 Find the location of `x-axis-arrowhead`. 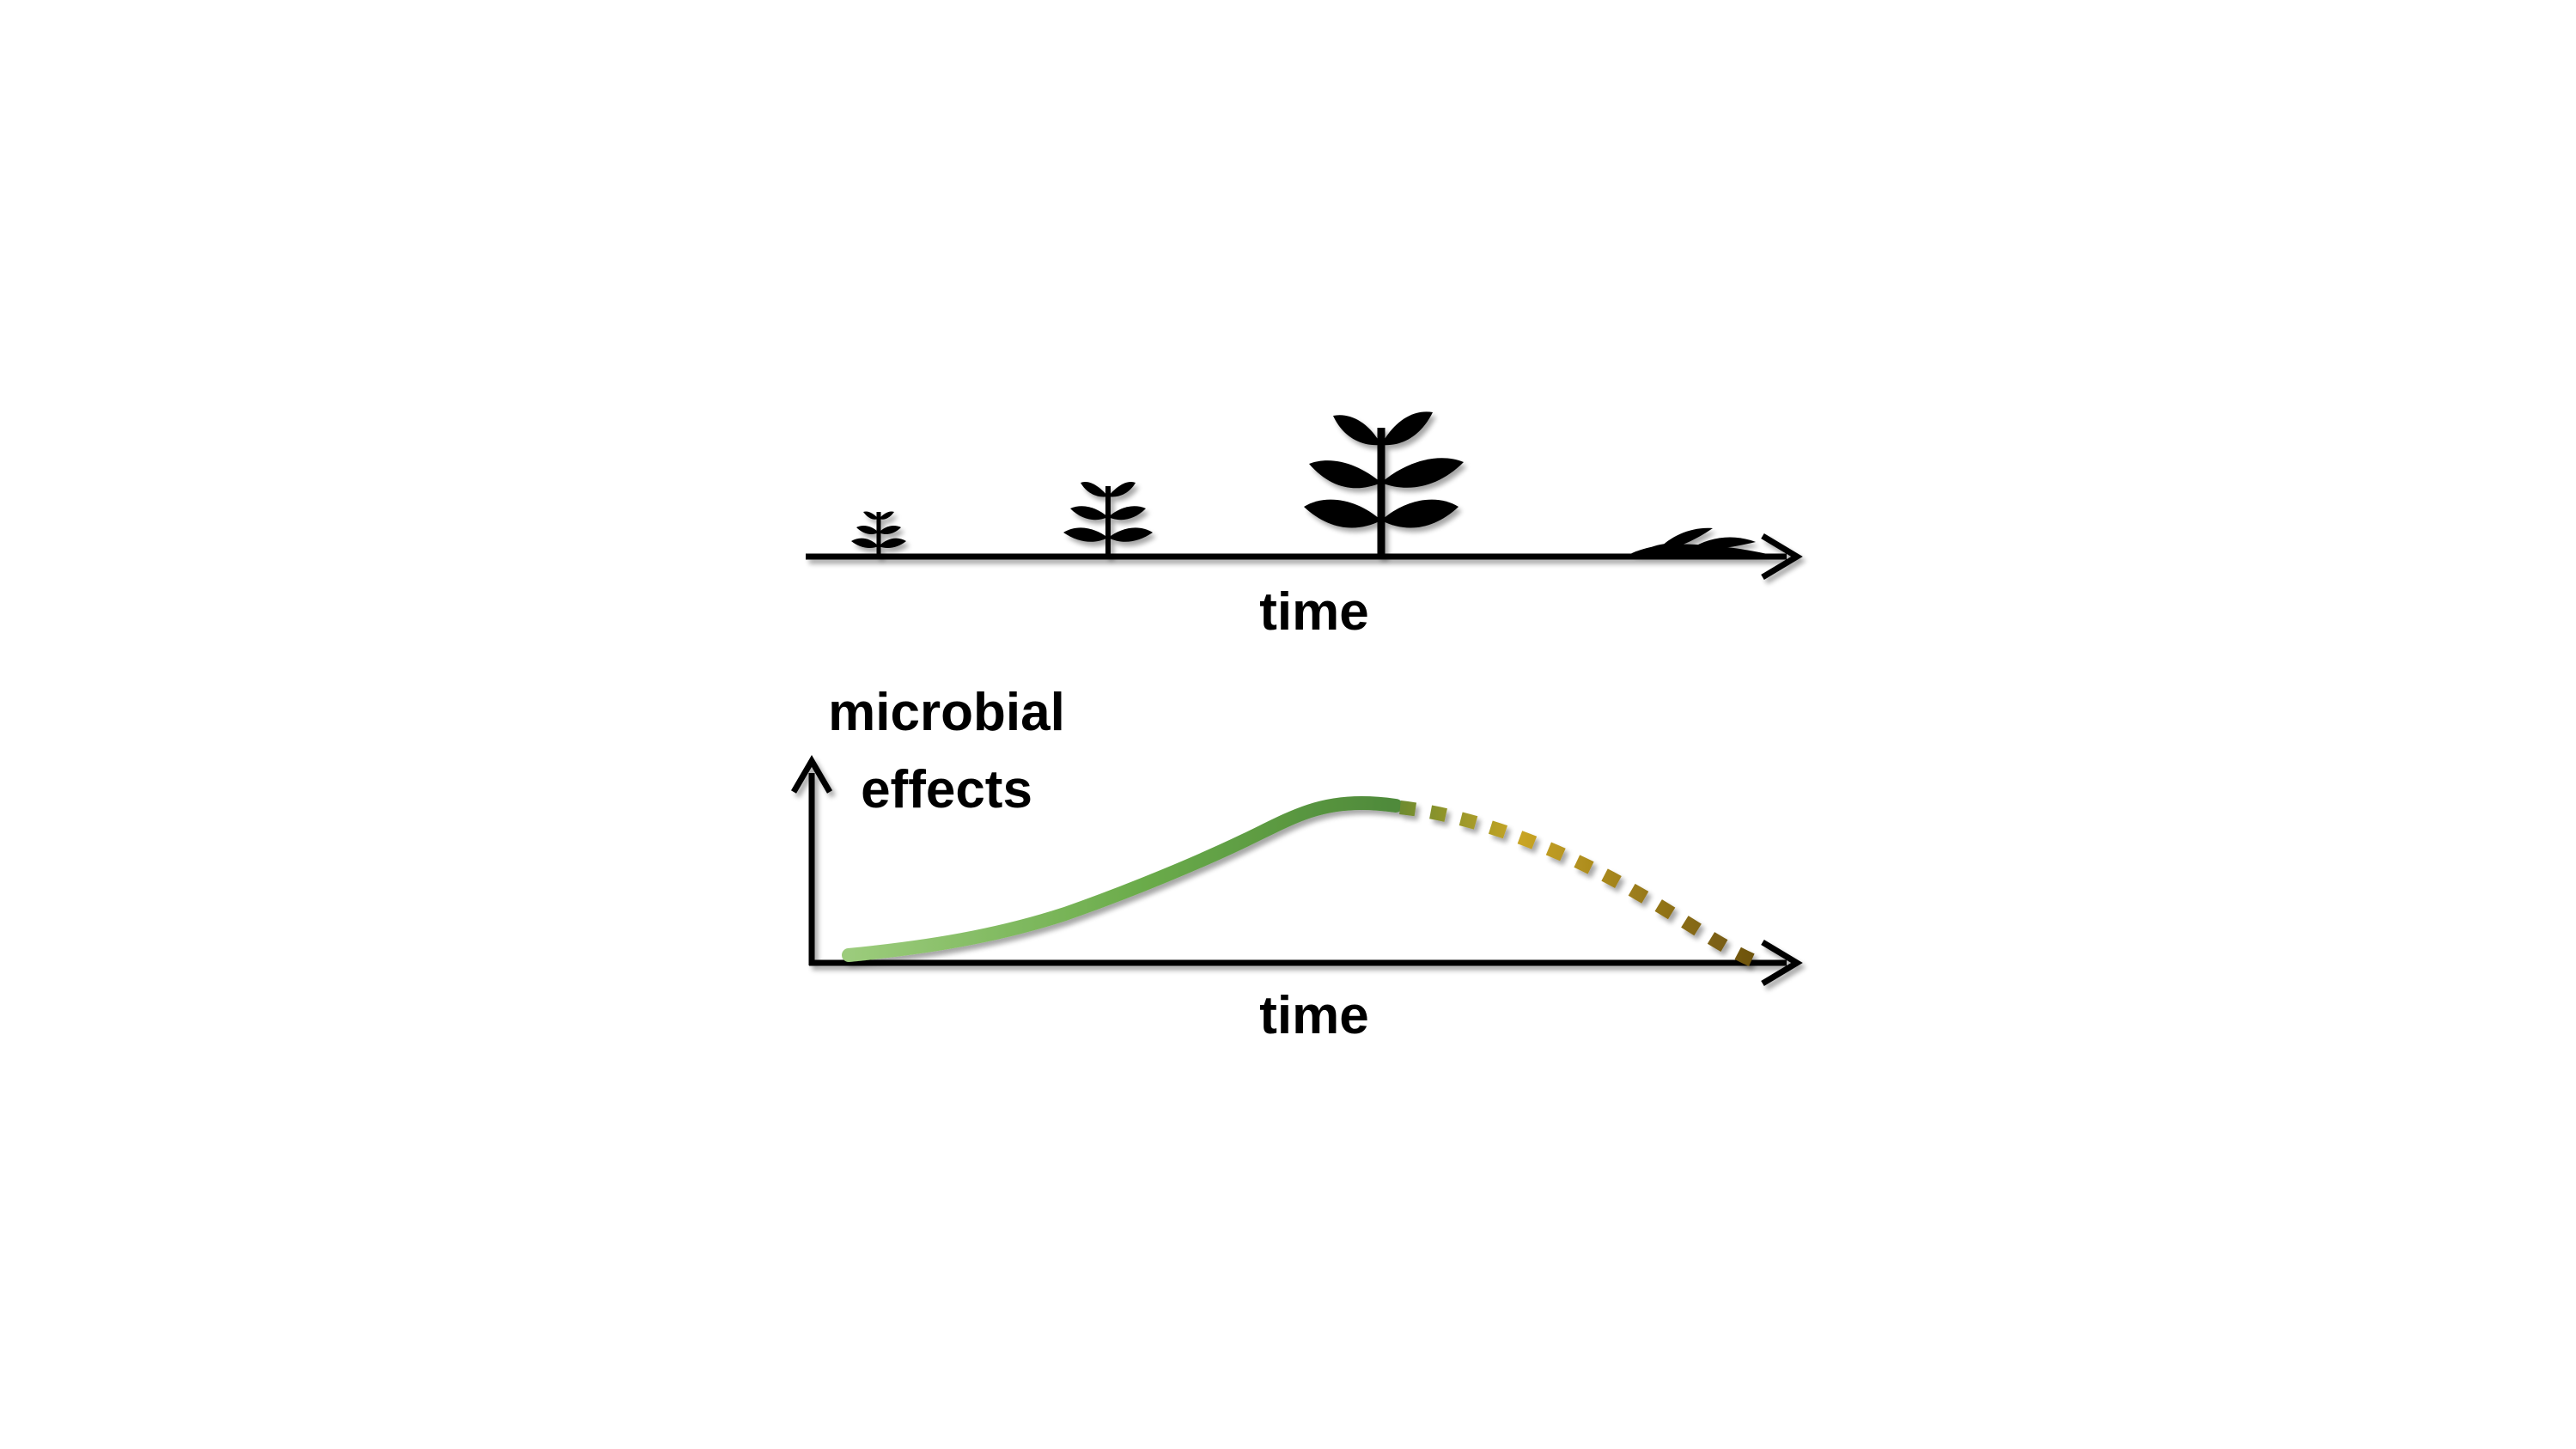

x-axis-arrowhead is located at coordinates (1782, 963).